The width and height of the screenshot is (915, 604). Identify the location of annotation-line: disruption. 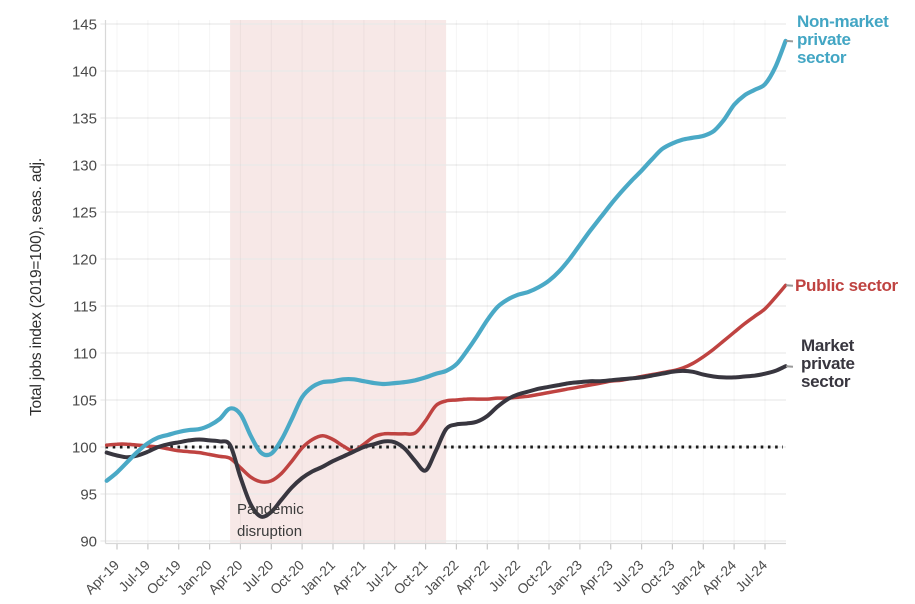
(270, 531).